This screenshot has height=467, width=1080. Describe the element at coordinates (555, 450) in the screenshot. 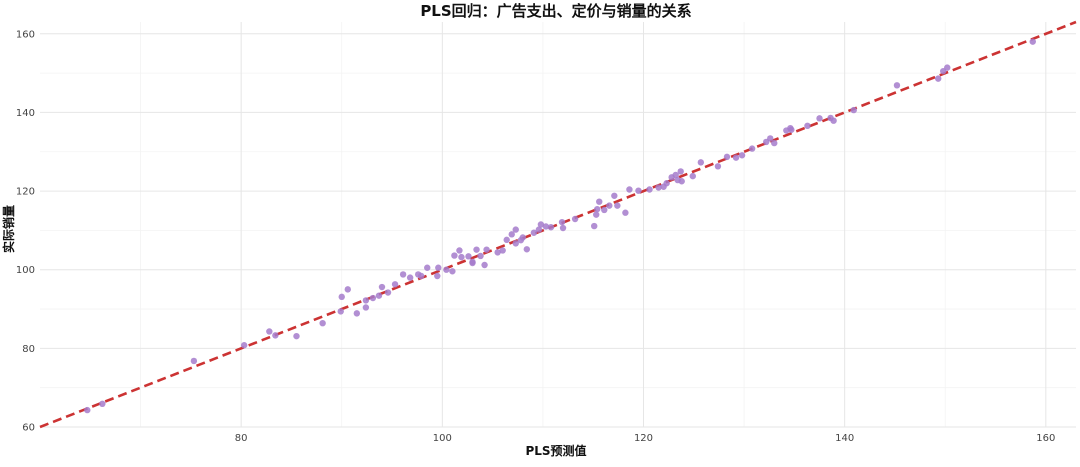

I see `x-axis-title: PLS预测值` at that location.